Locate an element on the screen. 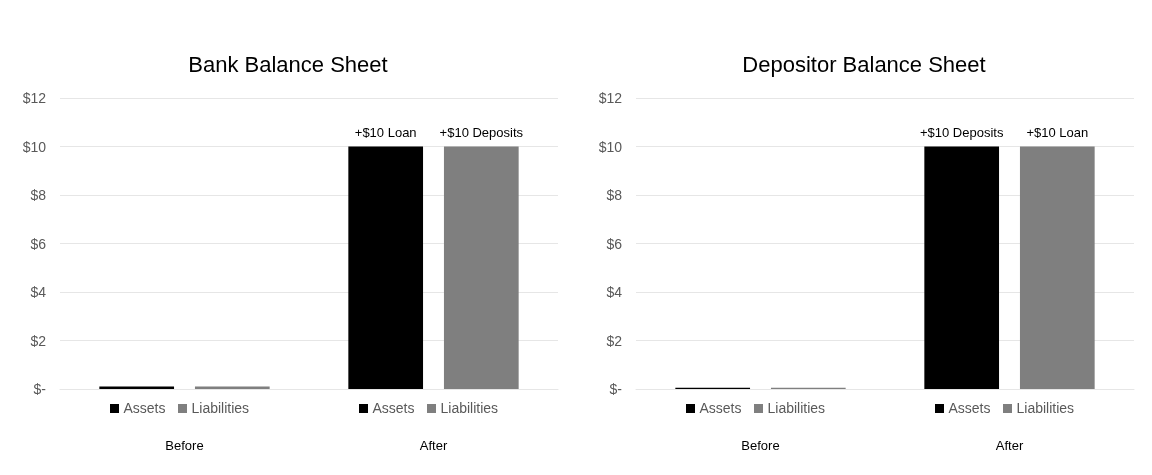 This screenshot has height=475, width=1152. chart-title: Bank Balance Sheet is located at coordinates (288, 64).